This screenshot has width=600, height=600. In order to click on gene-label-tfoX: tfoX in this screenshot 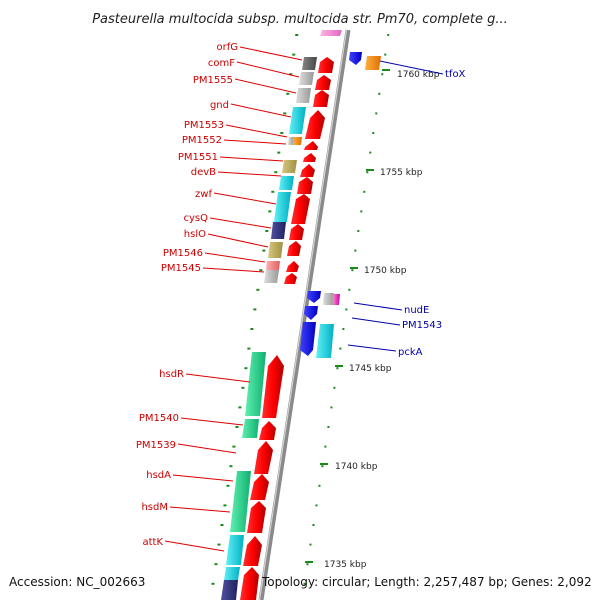, I will do `click(455, 74)`.